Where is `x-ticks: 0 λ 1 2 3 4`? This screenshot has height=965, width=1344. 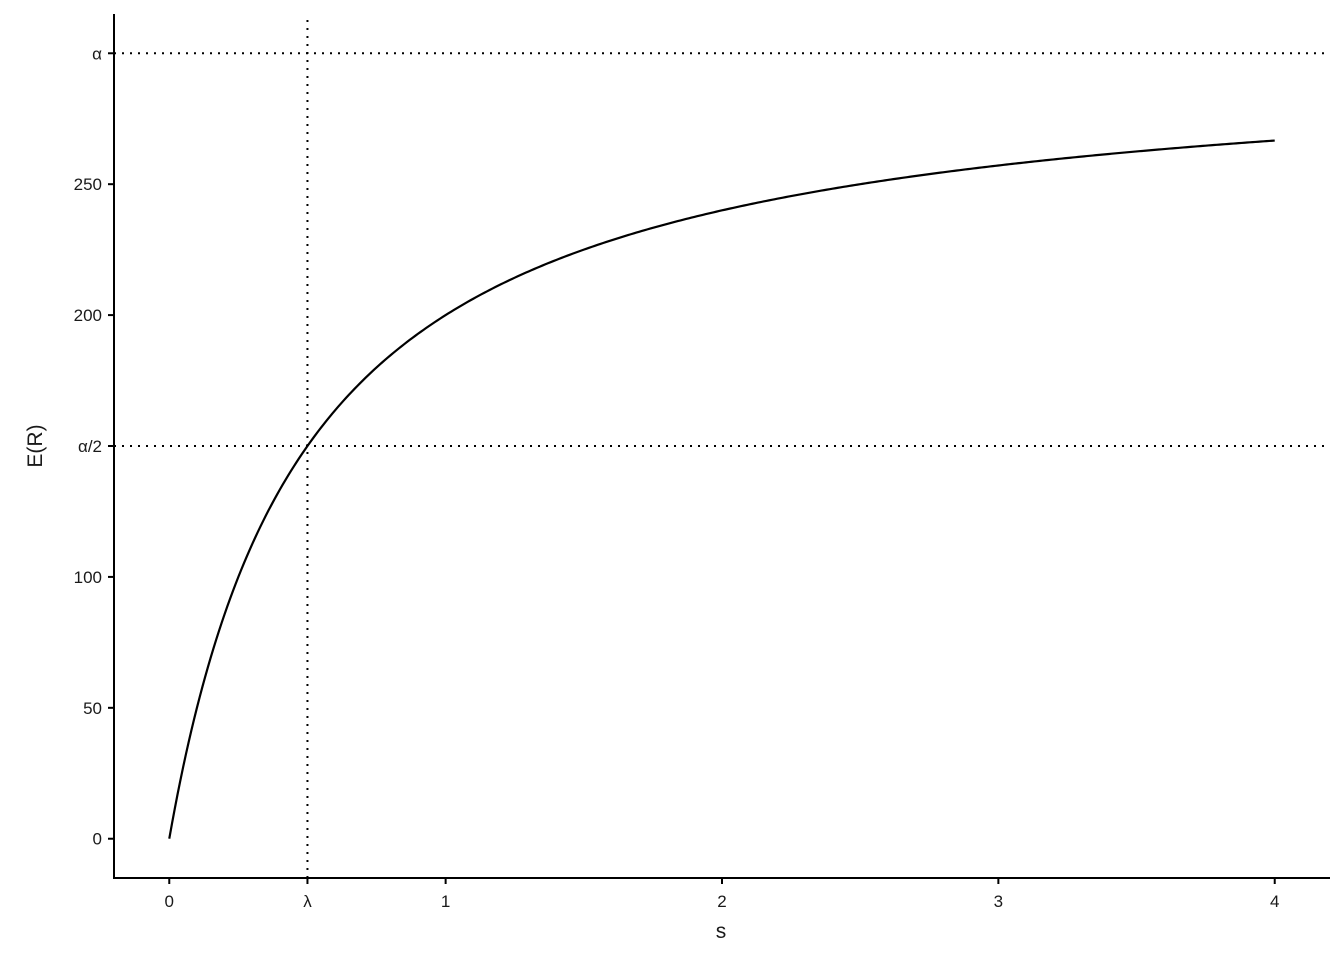
x-ticks: 0 λ 1 2 3 4 is located at coordinates (722, 894).